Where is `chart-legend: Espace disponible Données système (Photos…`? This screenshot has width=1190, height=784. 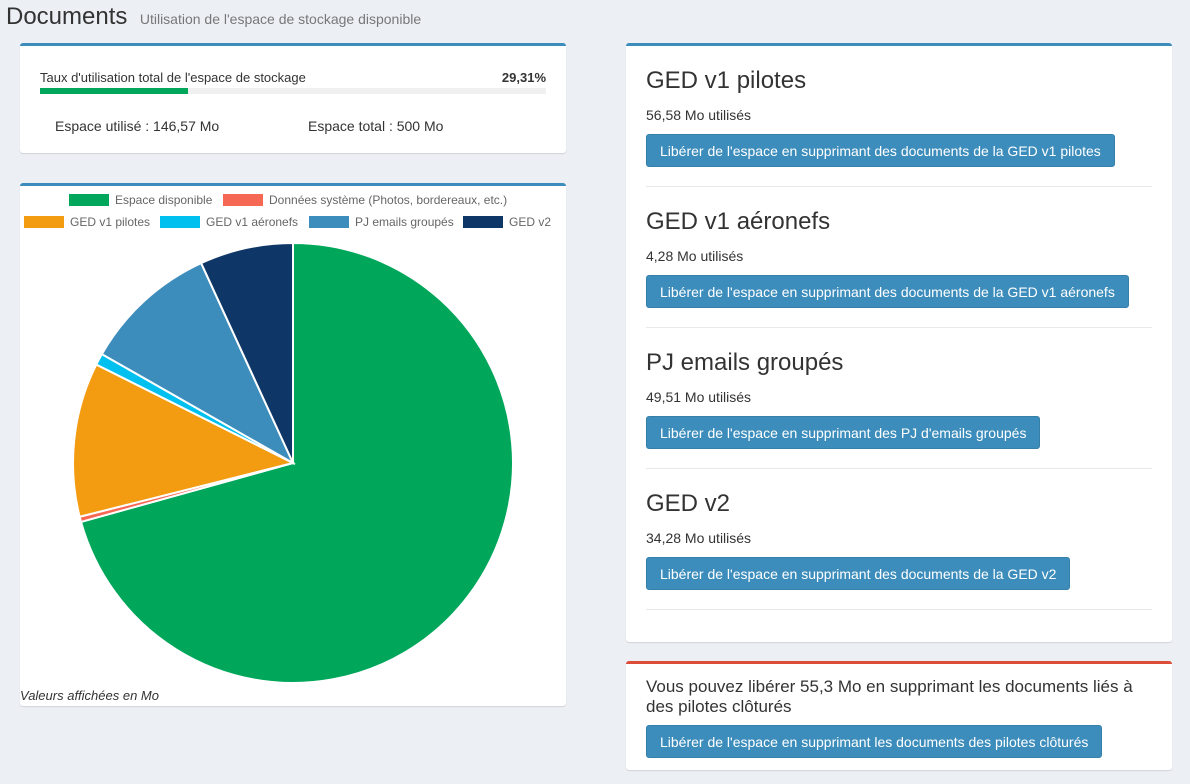 chart-legend: Espace disponible Données système (Photos… is located at coordinates (287, 211).